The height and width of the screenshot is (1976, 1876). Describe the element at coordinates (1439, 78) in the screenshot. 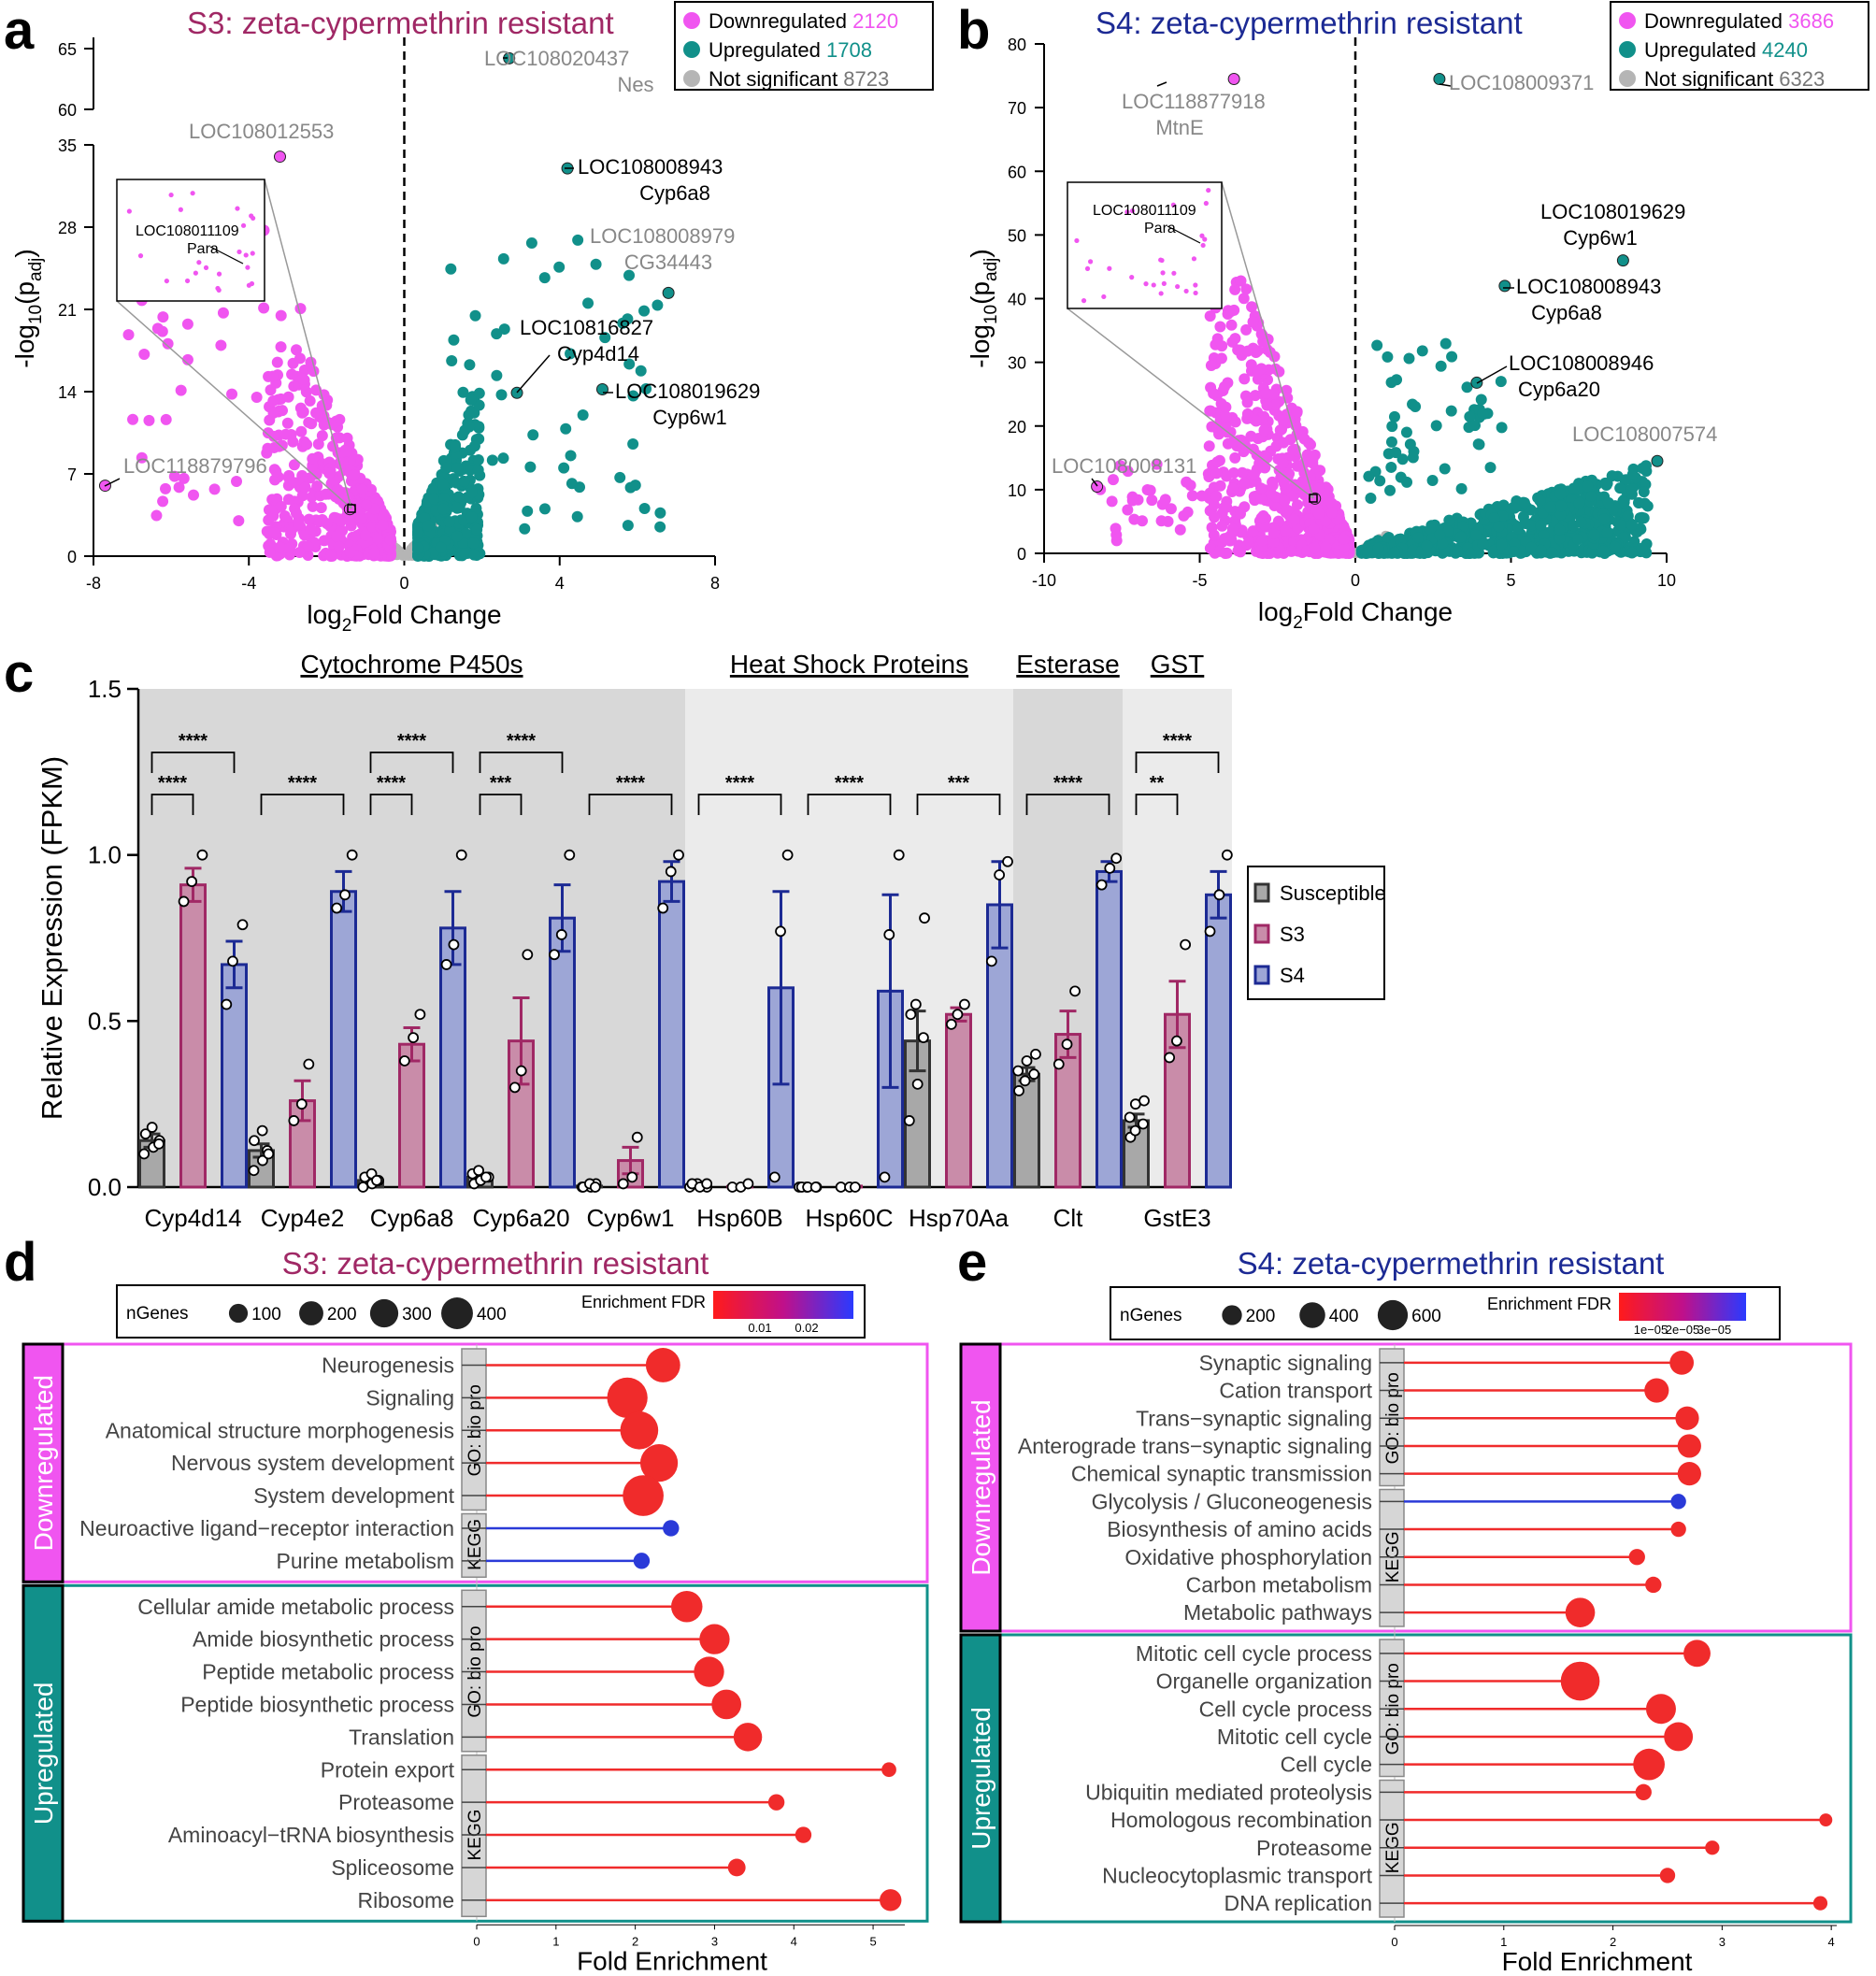

I see `highlight-point` at that location.